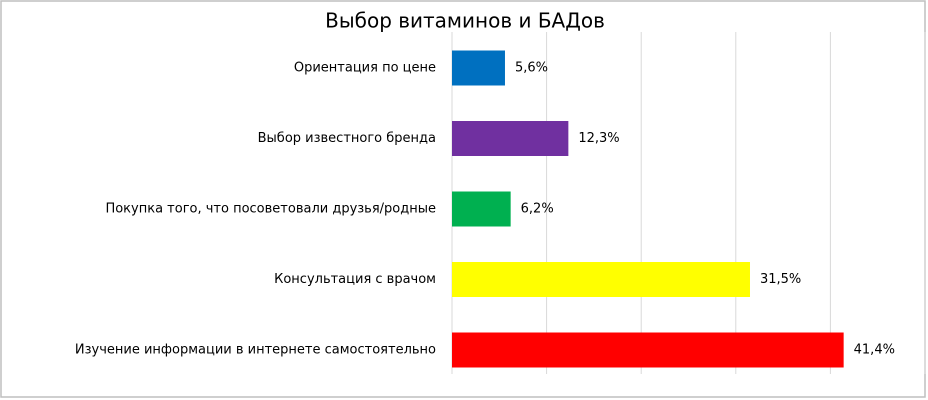 The image size is (928, 400). I want to click on y-tick-label: Ориентация по цене, so click(365, 68).